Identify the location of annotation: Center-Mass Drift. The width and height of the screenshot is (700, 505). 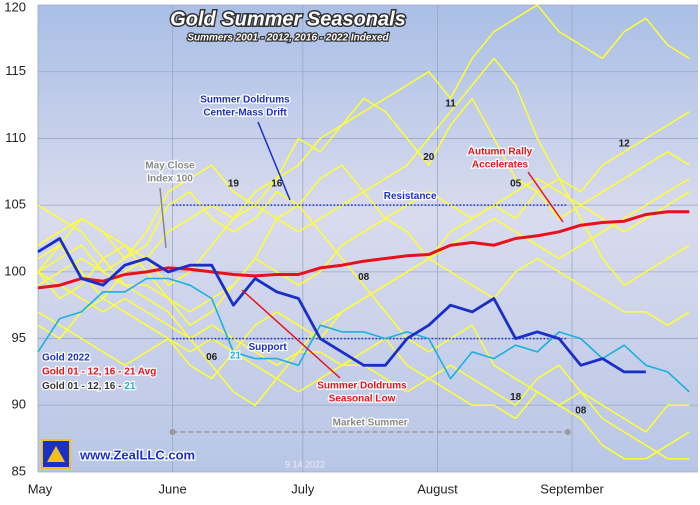
(245, 113).